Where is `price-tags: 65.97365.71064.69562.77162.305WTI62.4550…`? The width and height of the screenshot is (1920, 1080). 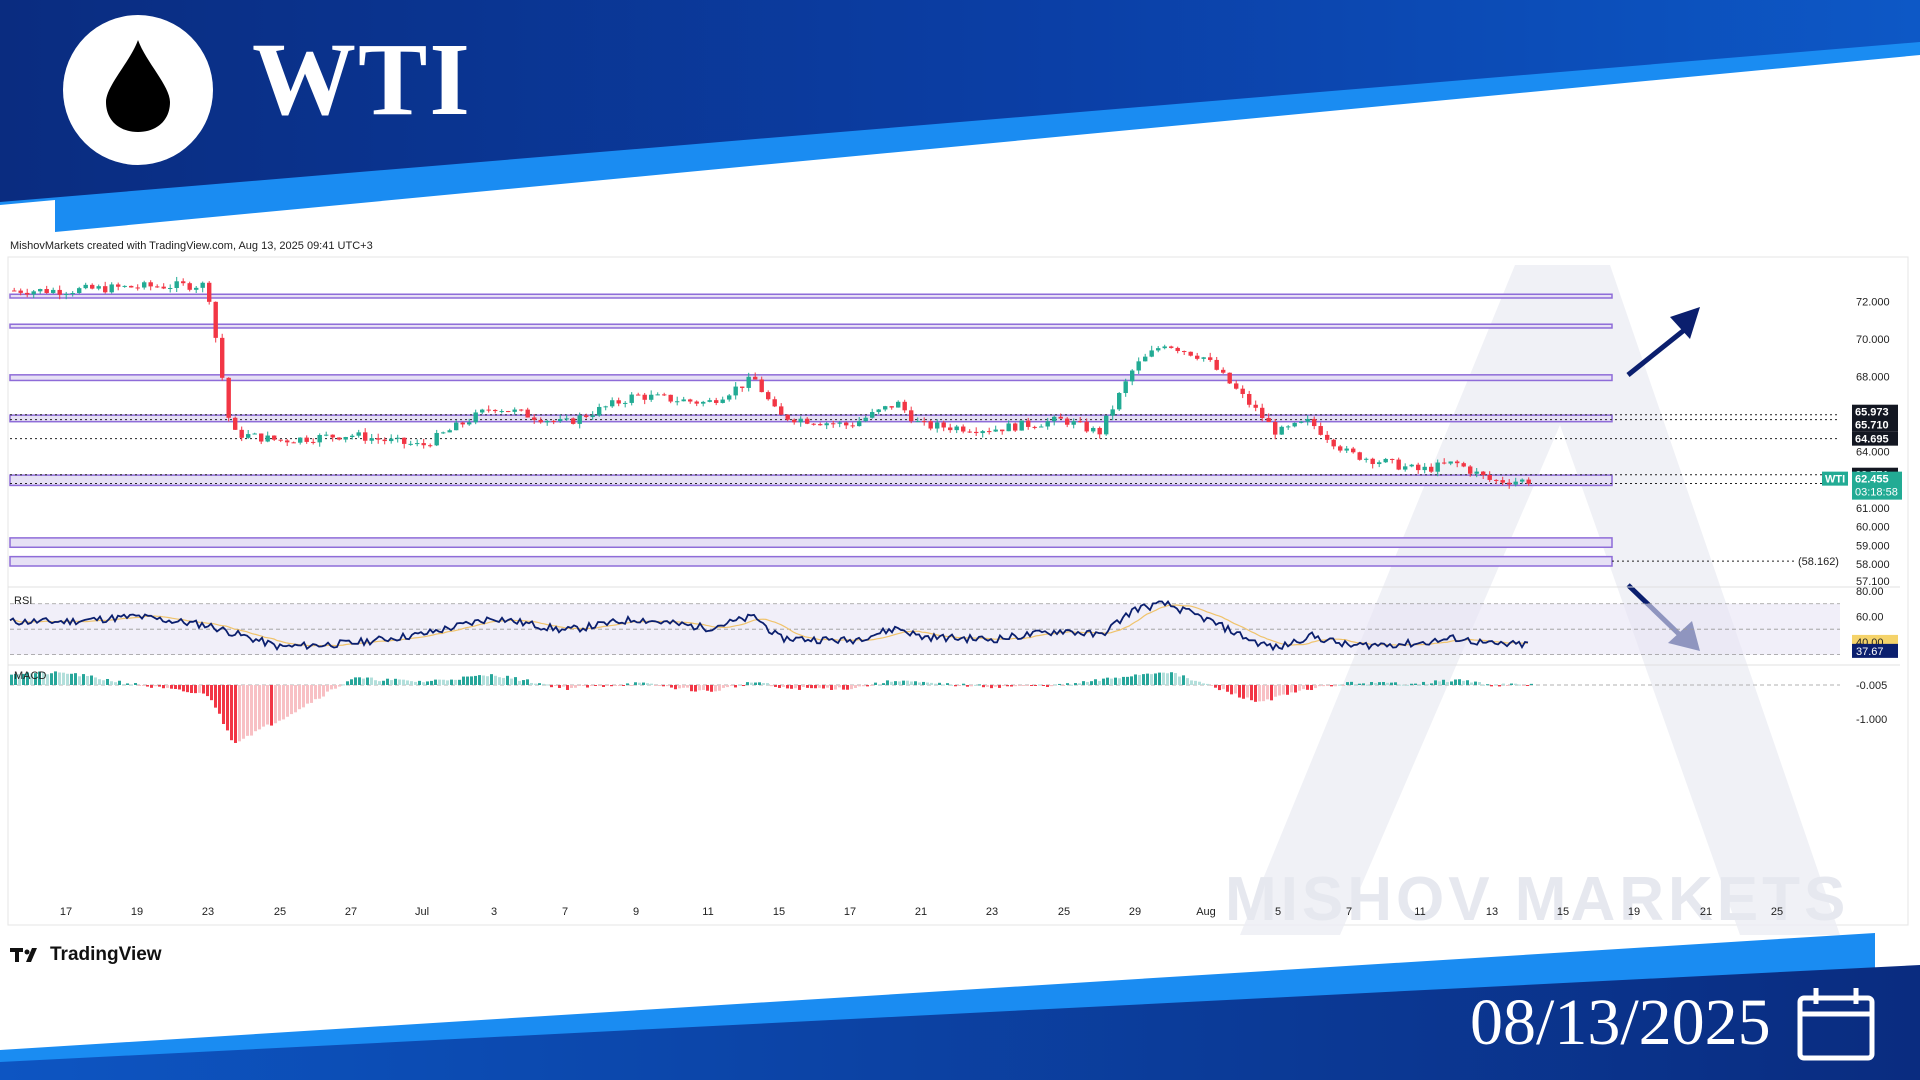
price-tags: 65.97365.71064.69562.77162.305WTI62.4550… is located at coordinates (1850, 486).